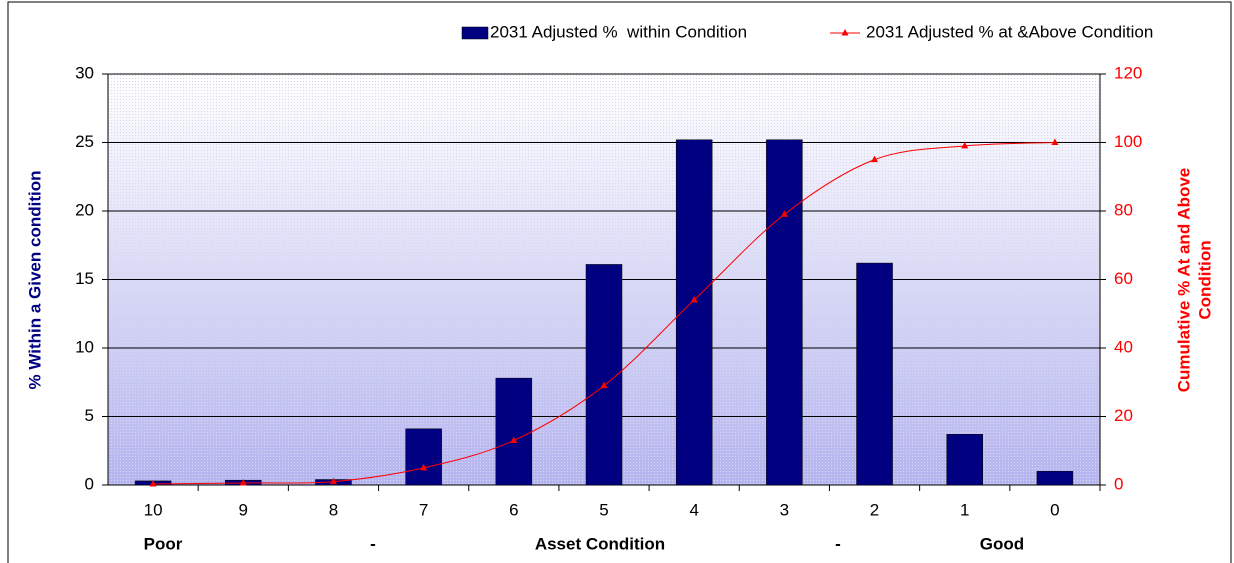  What do you see at coordinates (84, 209) in the screenshot?
I see `y-tick-label: 20` at bounding box center [84, 209].